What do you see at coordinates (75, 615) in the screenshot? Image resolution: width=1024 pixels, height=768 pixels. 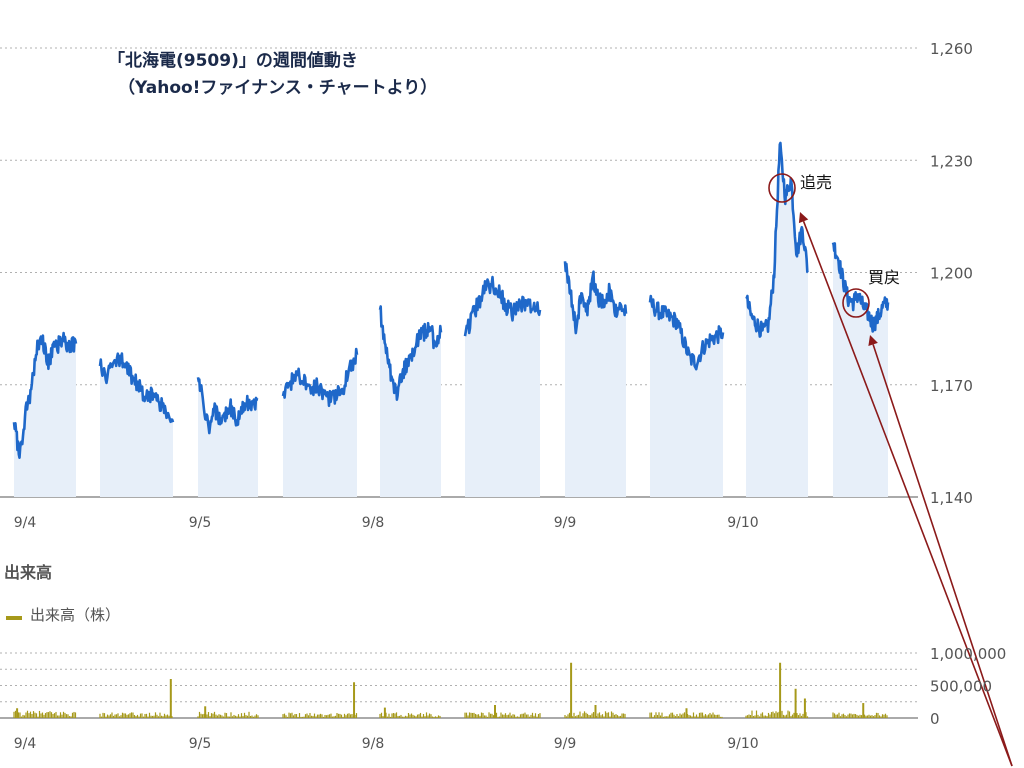 I see `volume-legend-label: 出来高（株）` at bounding box center [75, 615].